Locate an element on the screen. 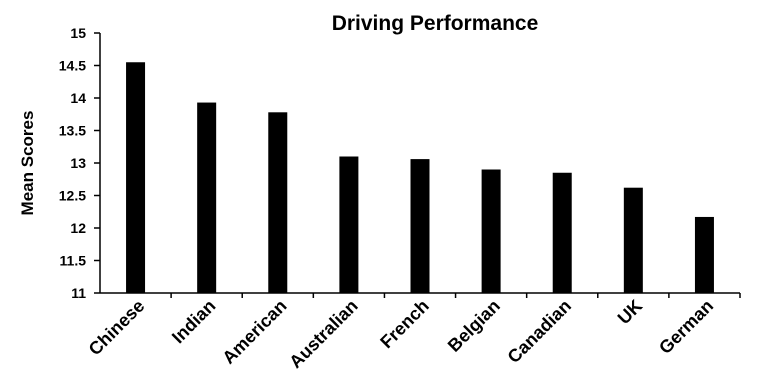 The image size is (757, 380). x-tick-label-german: German is located at coordinates (686, 327).